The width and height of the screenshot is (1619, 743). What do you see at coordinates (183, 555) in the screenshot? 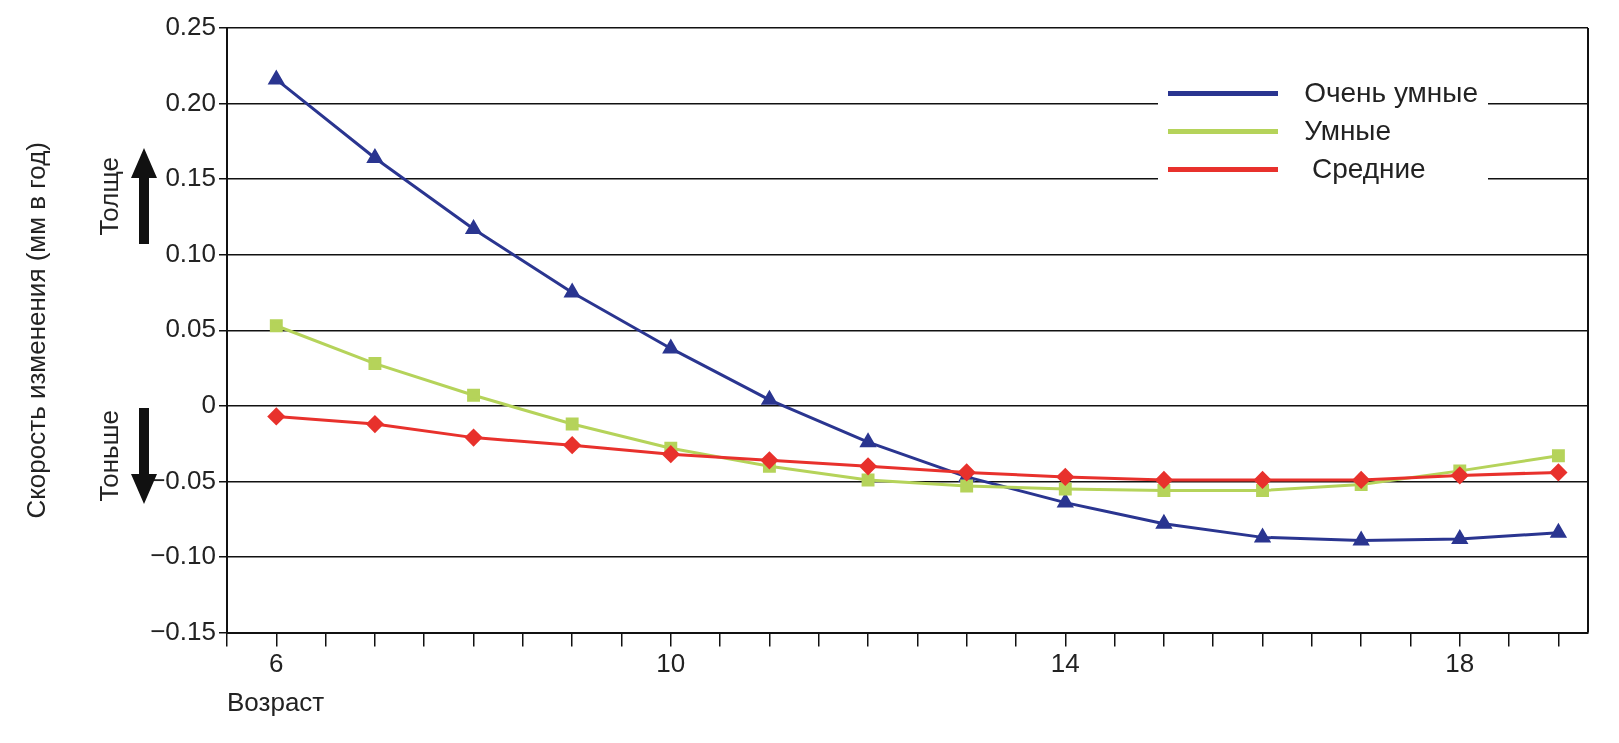
I see `y-tick-label: −0.10` at bounding box center [183, 555].